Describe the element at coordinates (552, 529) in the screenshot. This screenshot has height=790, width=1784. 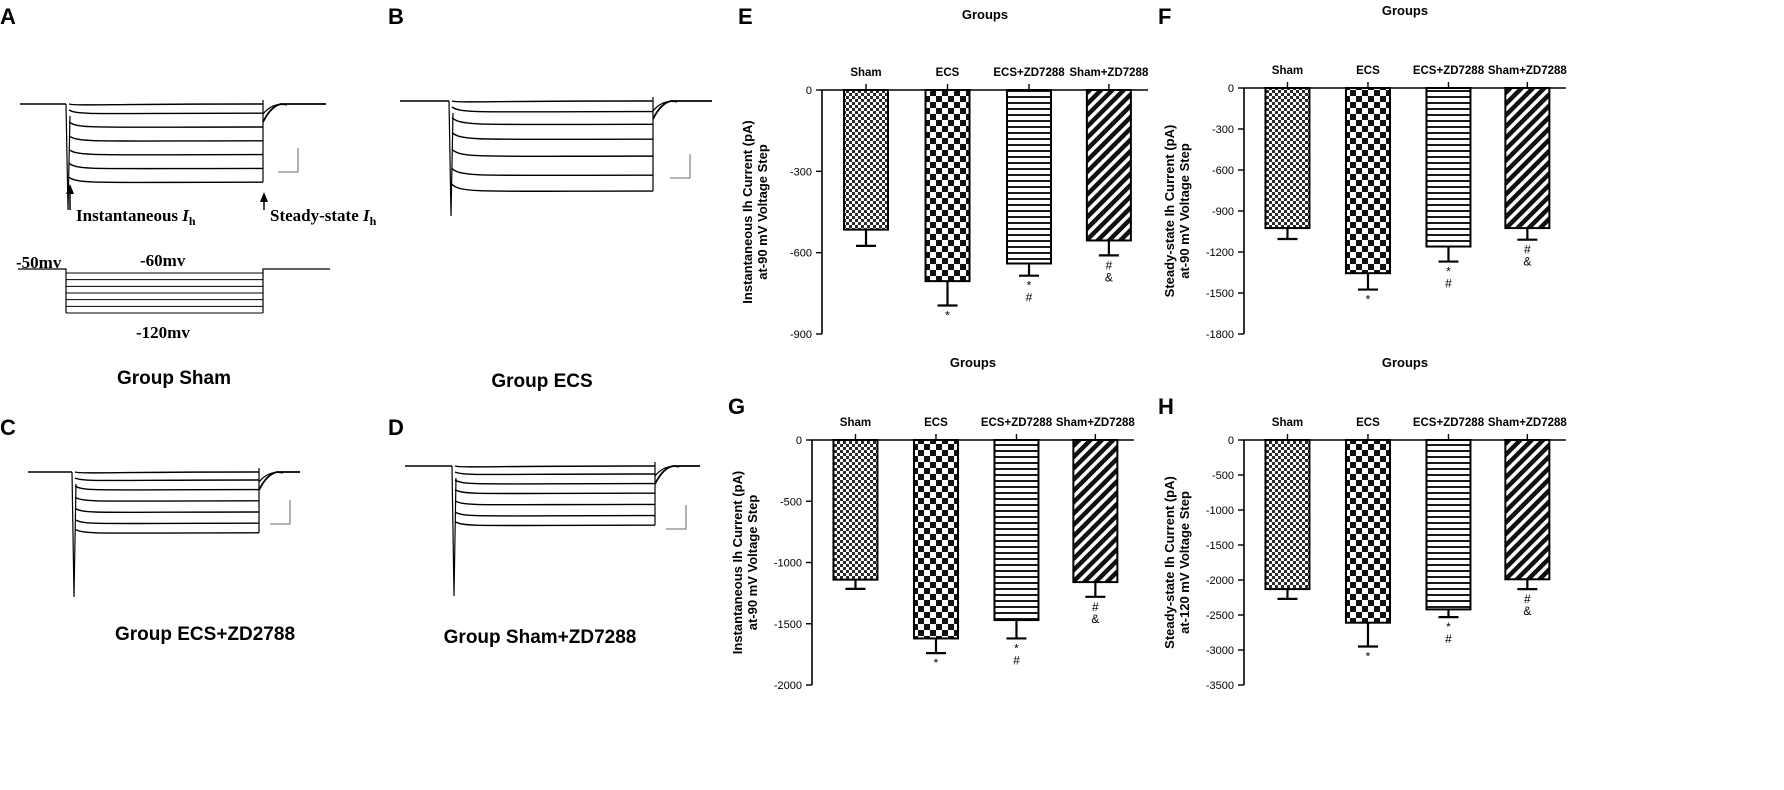
I see `trace-panel-sham-zd` at that location.